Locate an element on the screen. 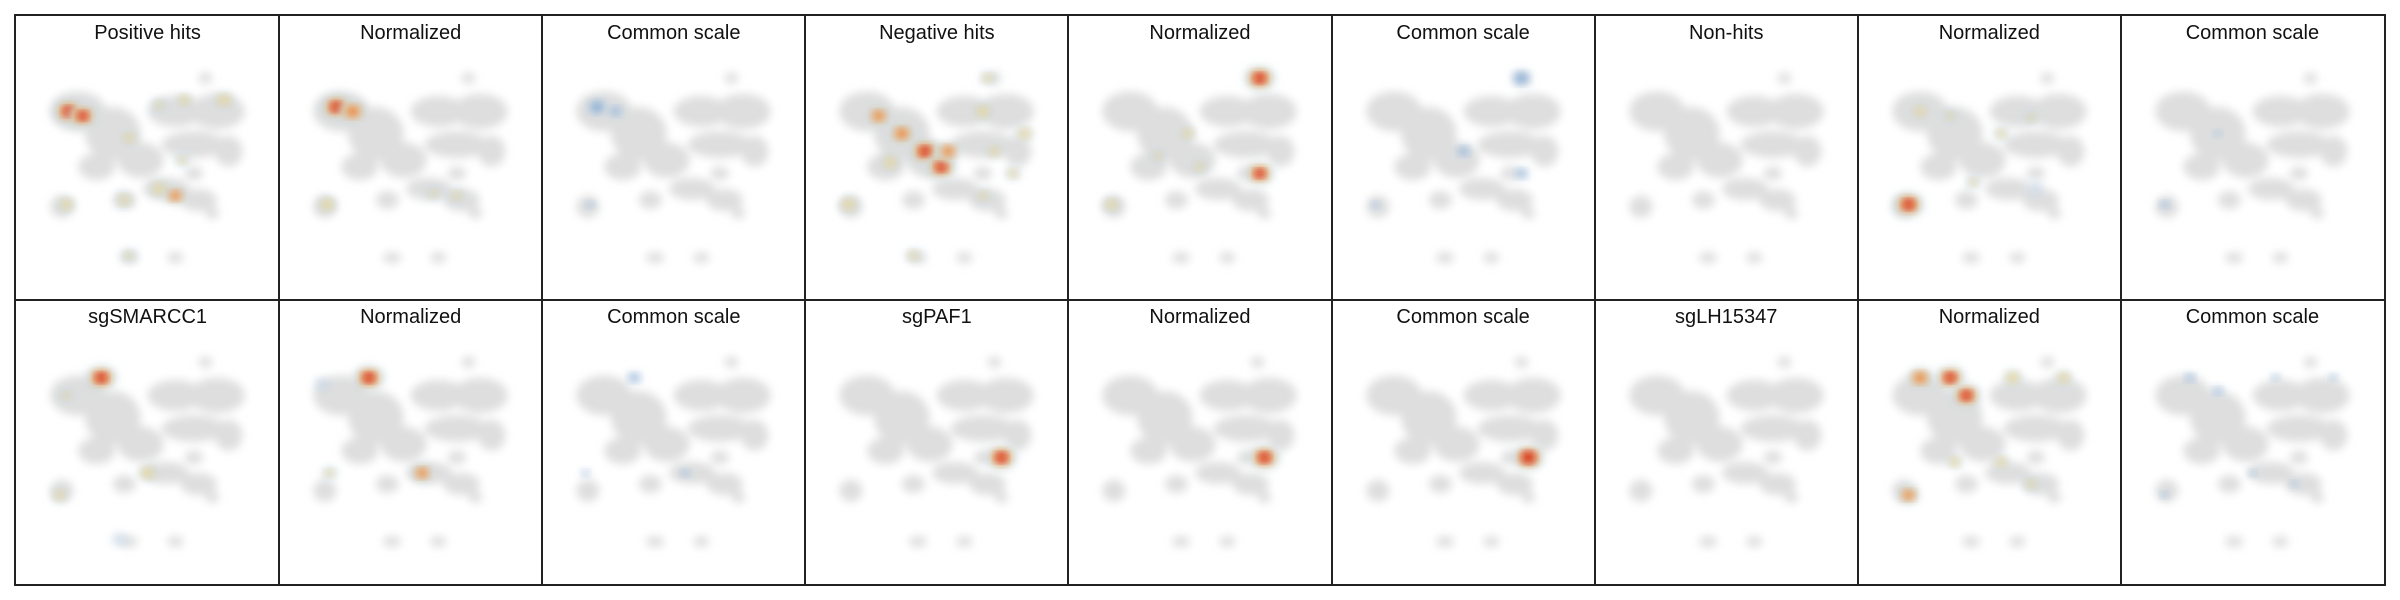 This screenshot has height=600, width=2400. umap-panel-1: Positive hits is located at coordinates (147, 158).